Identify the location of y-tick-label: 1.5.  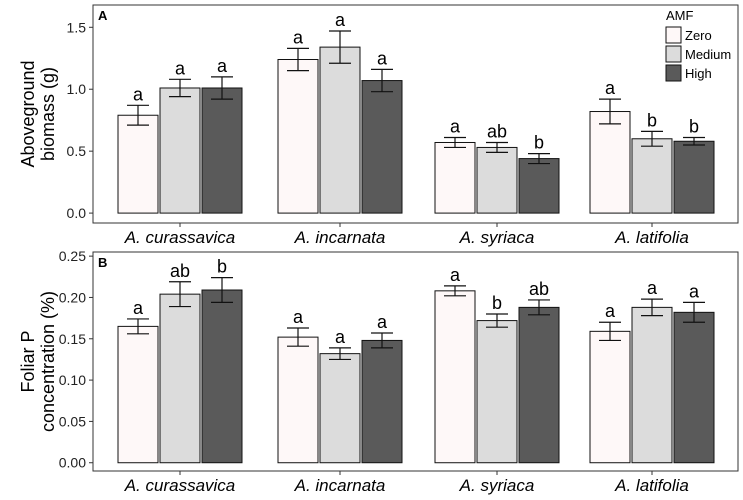
(77, 27).